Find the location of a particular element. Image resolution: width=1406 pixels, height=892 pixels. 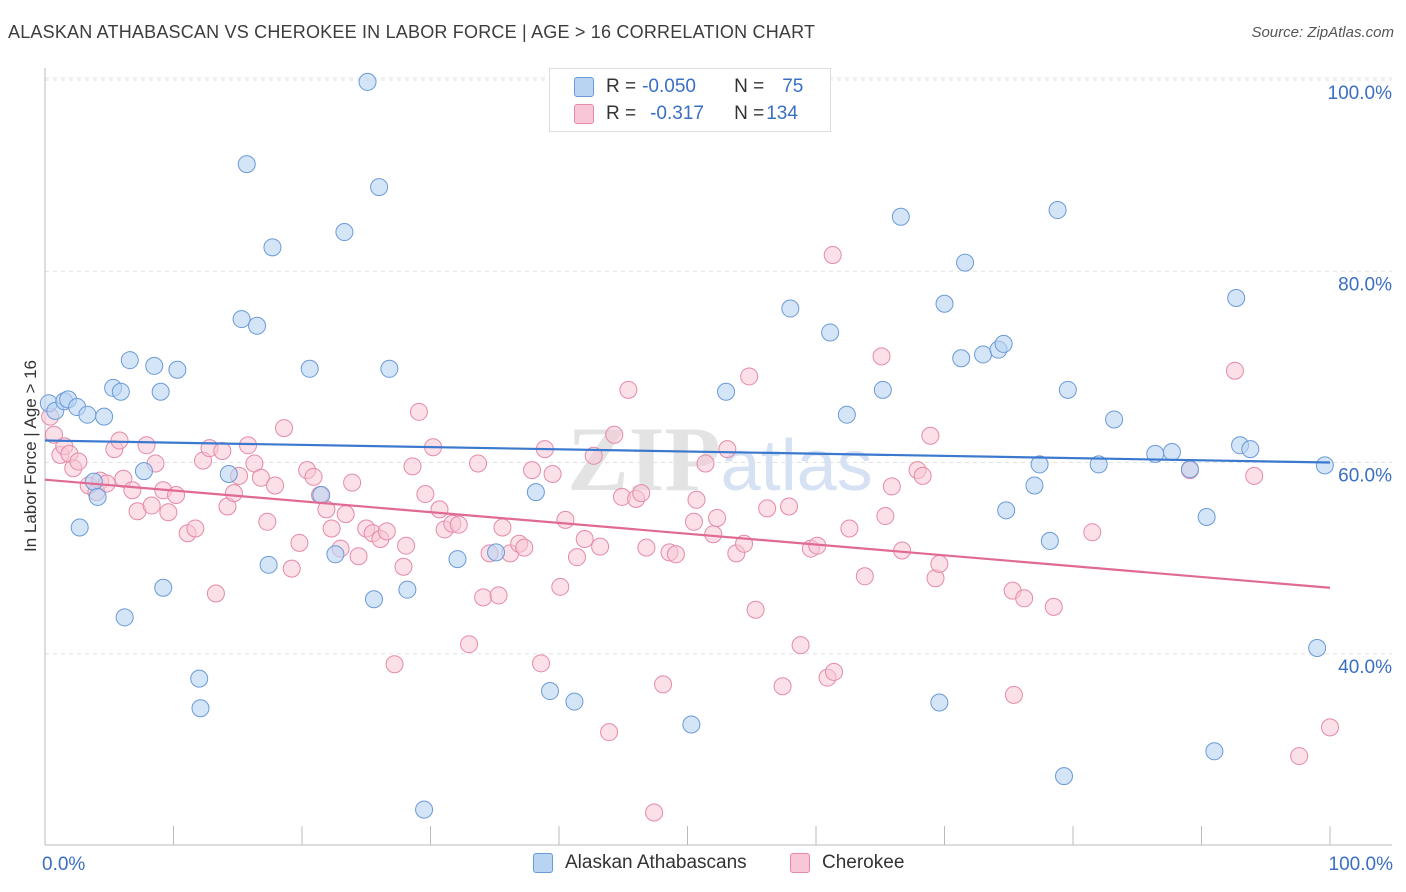

y-tick-label: 60.0% is located at coordinates (1365, 476).